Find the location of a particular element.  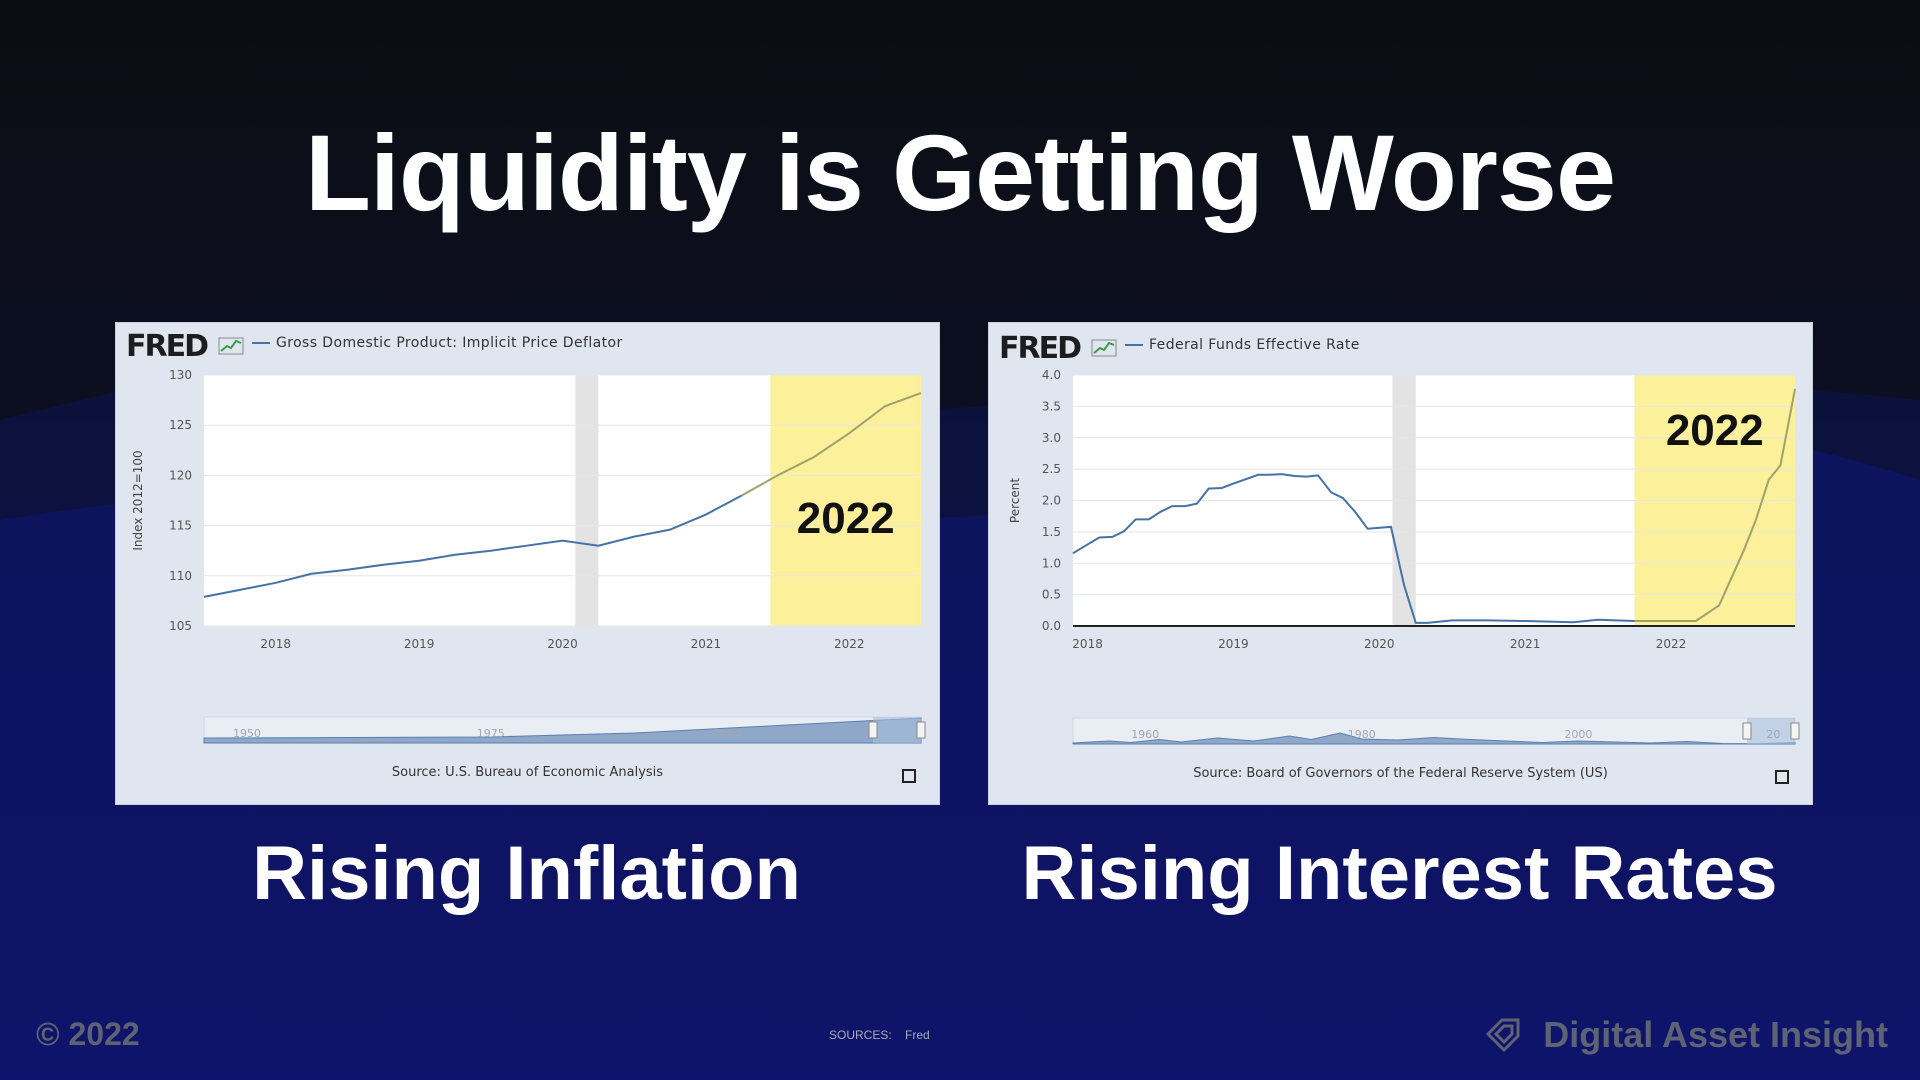

navigator-label: 1980 is located at coordinates (1362, 734).